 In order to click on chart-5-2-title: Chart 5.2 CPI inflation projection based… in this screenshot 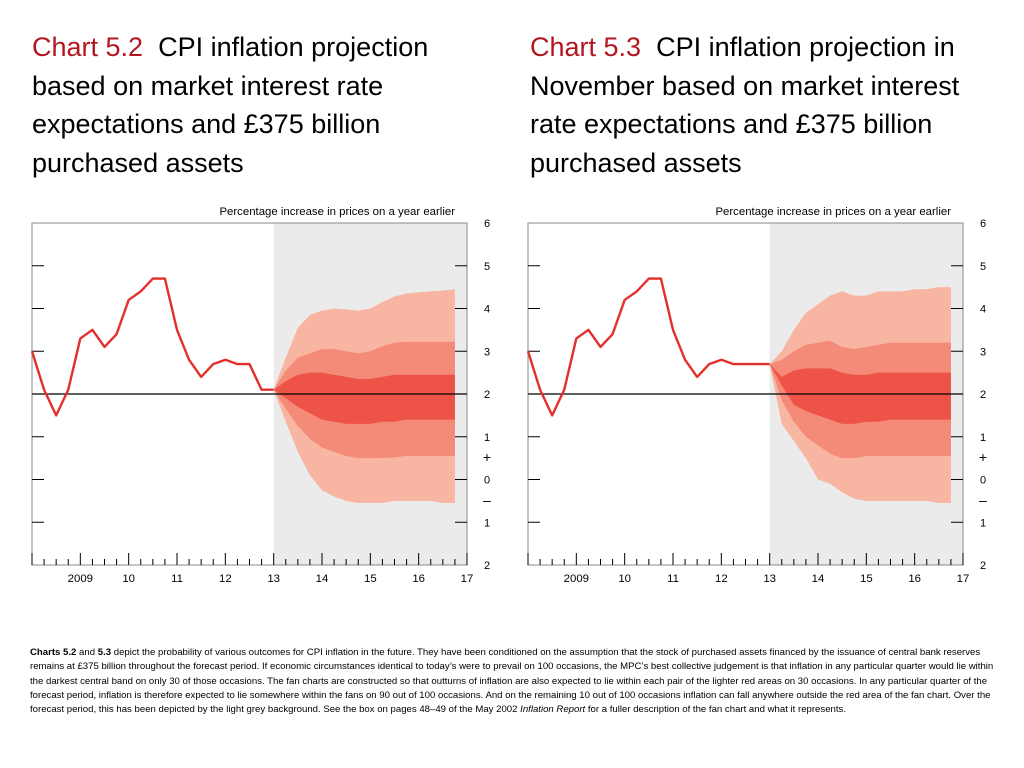, I will do `click(267, 105)`.